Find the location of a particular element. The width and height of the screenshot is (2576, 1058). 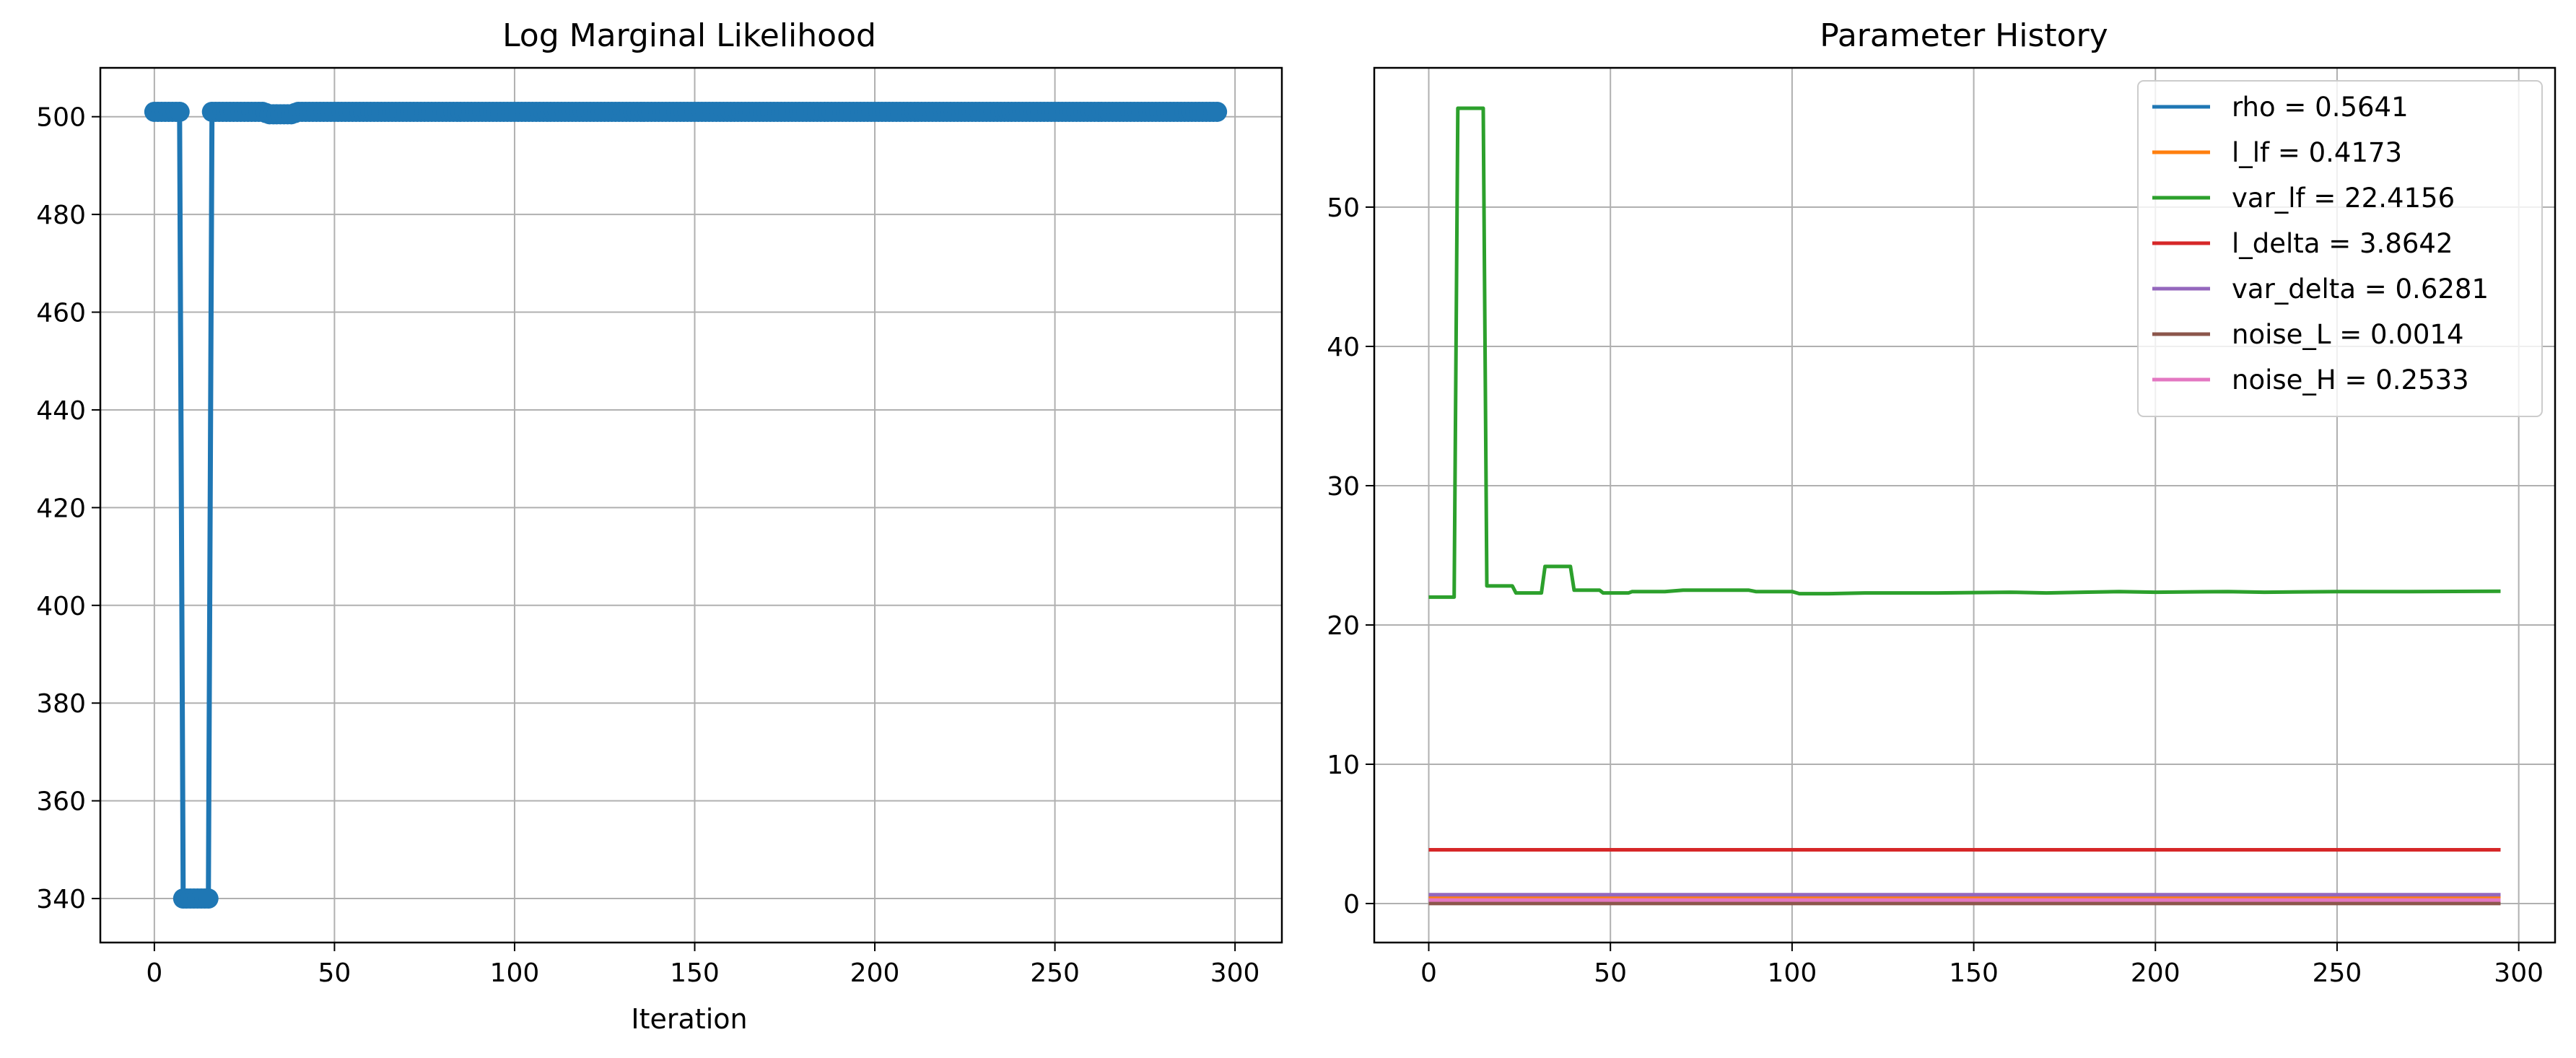

legend-box is located at coordinates (2340, 248).